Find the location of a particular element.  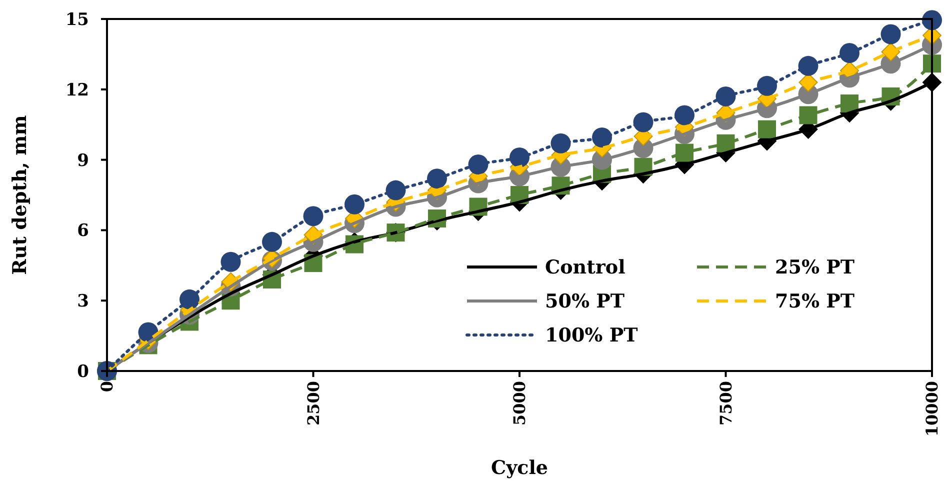

legend-label: 75% PT is located at coordinates (815, 301).